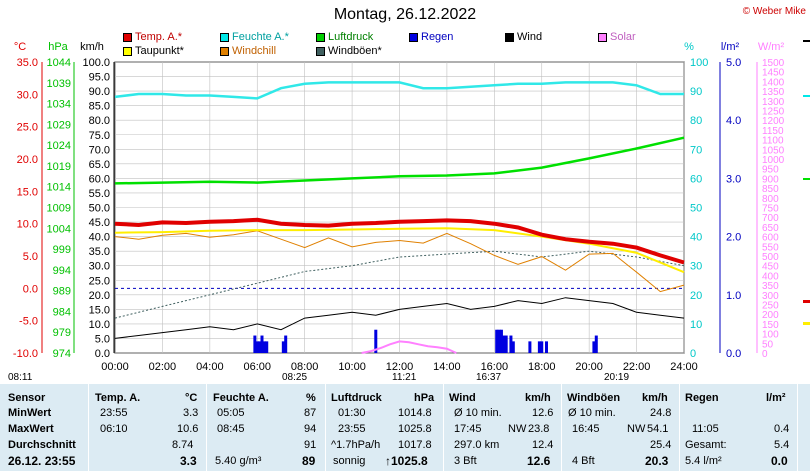  Describe the element at coordinates (191, 398) in the screenshot. I see `temp-unit: °C` at that location.